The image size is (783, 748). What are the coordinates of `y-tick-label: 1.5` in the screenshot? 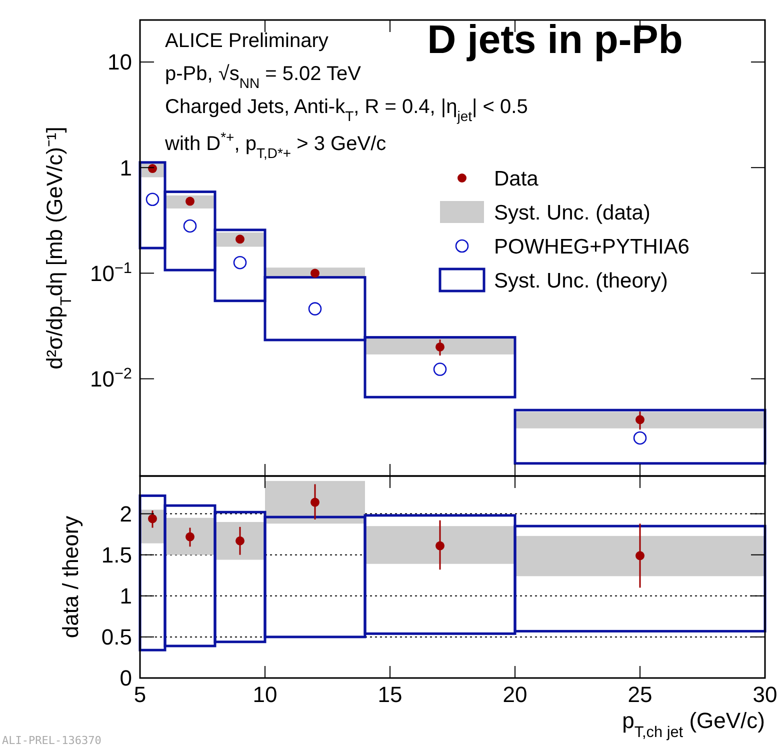 It's located at (116, 555).